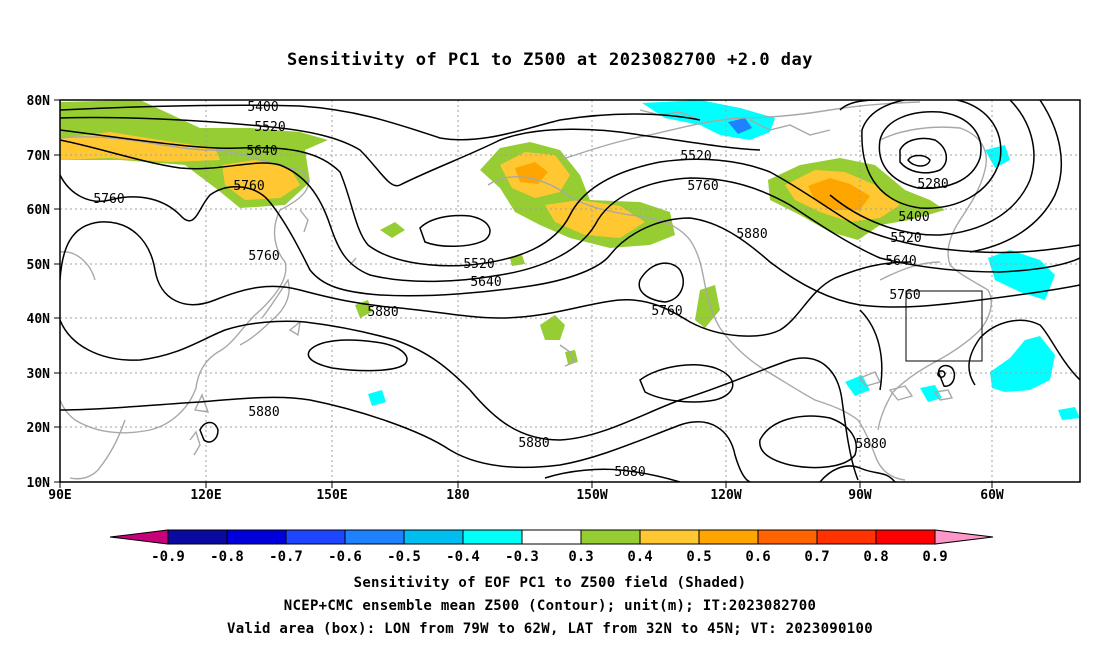  I want to click on colorbar-left-arrow, so click(139, 537).